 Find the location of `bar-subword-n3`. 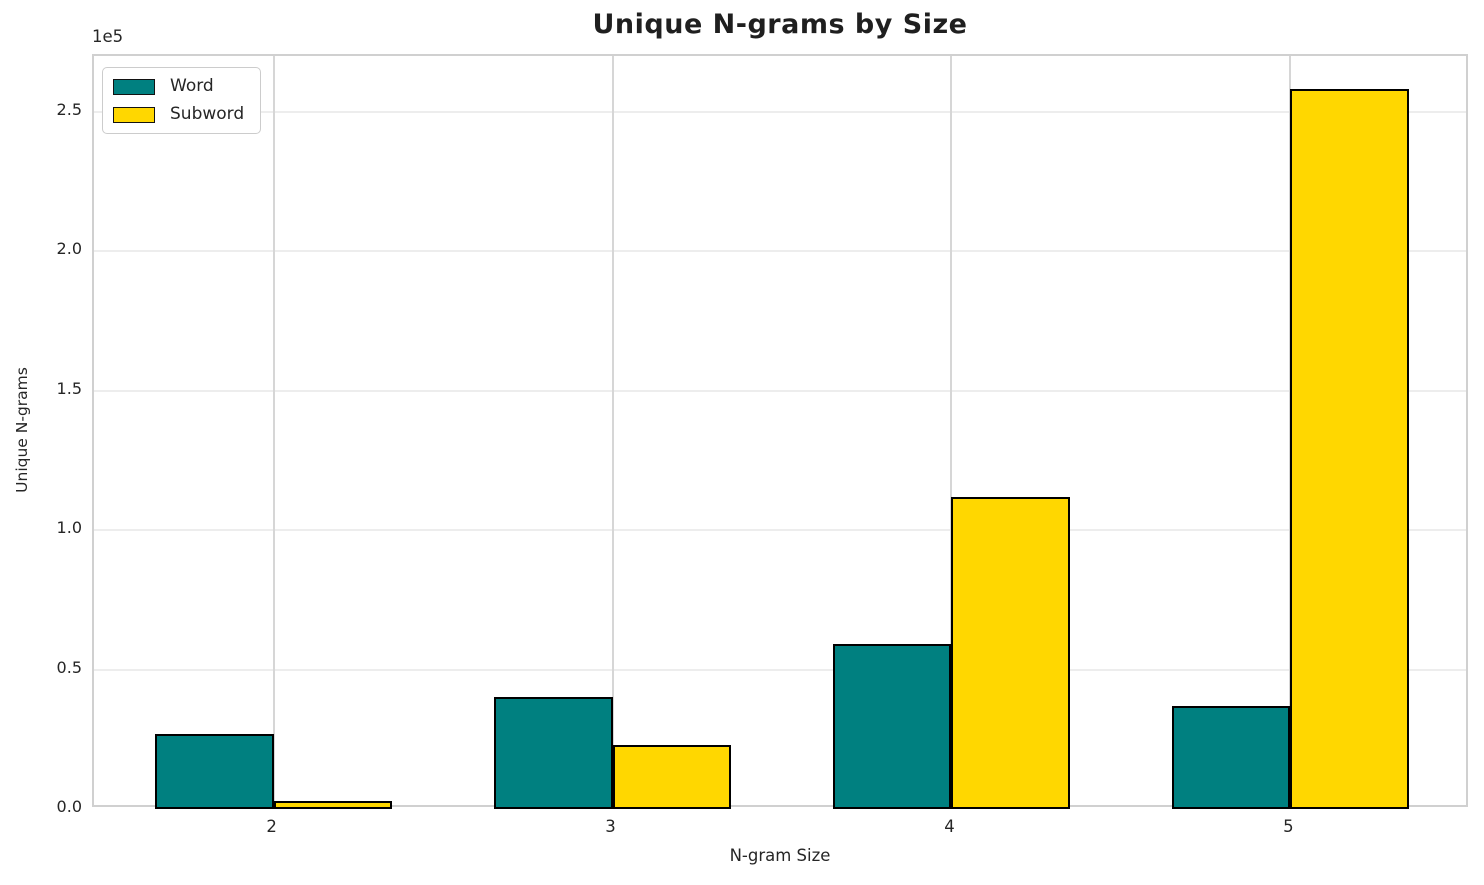

bar-subword-n3 is located at coordinates (672, 776).